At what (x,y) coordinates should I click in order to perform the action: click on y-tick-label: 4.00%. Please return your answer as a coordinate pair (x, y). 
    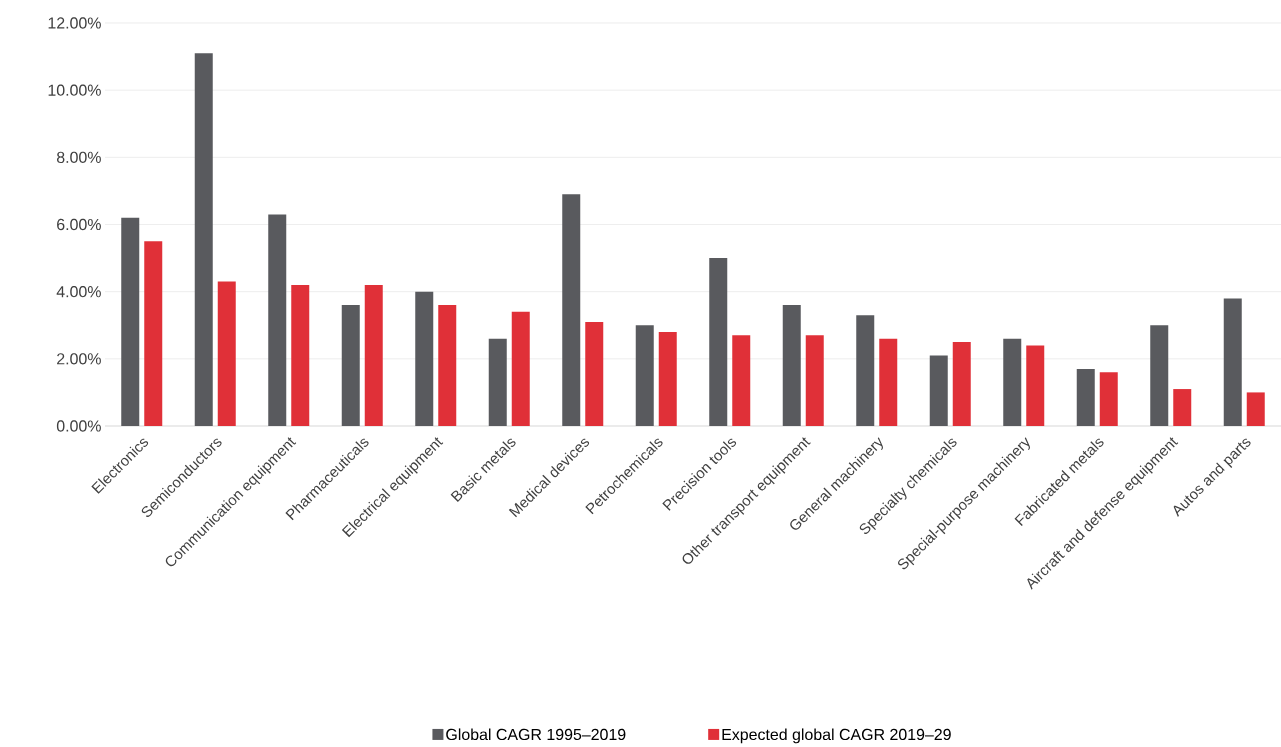
    Looking at the image, I should click on (78, 292).